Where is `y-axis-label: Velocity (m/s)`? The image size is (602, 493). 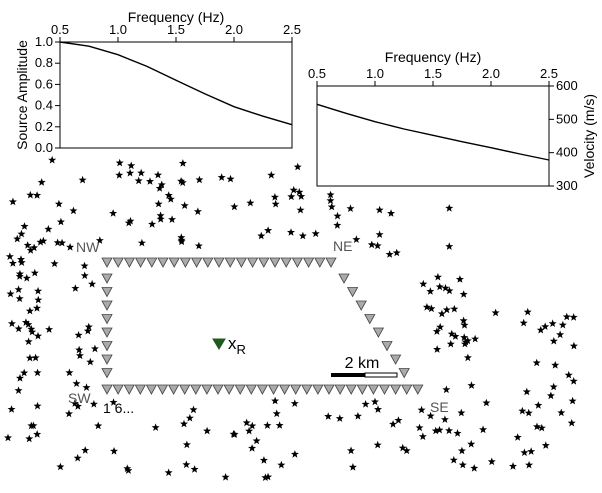
y-axis-label: Velocity (m/s) is located at coordinates (589, 136).